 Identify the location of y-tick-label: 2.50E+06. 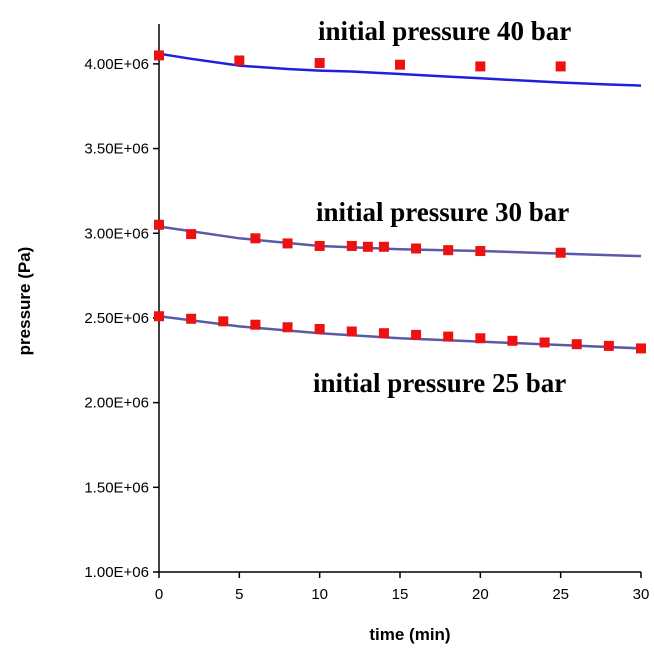
(116, 318).